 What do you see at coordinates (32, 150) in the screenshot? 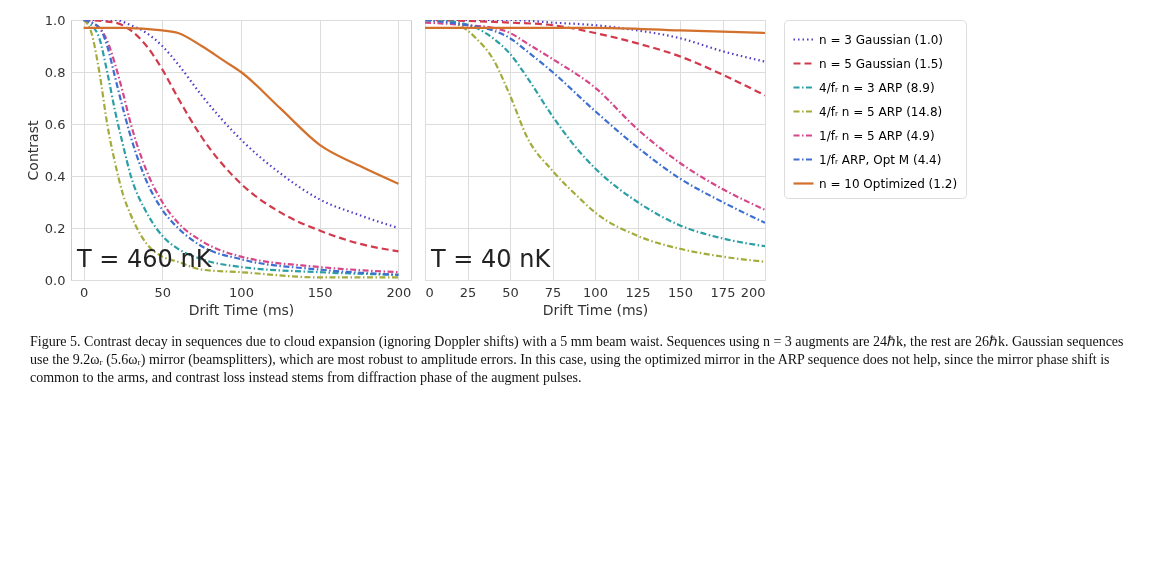
I see `y-axis-title: Contrast` at bounding box center [32, 150].